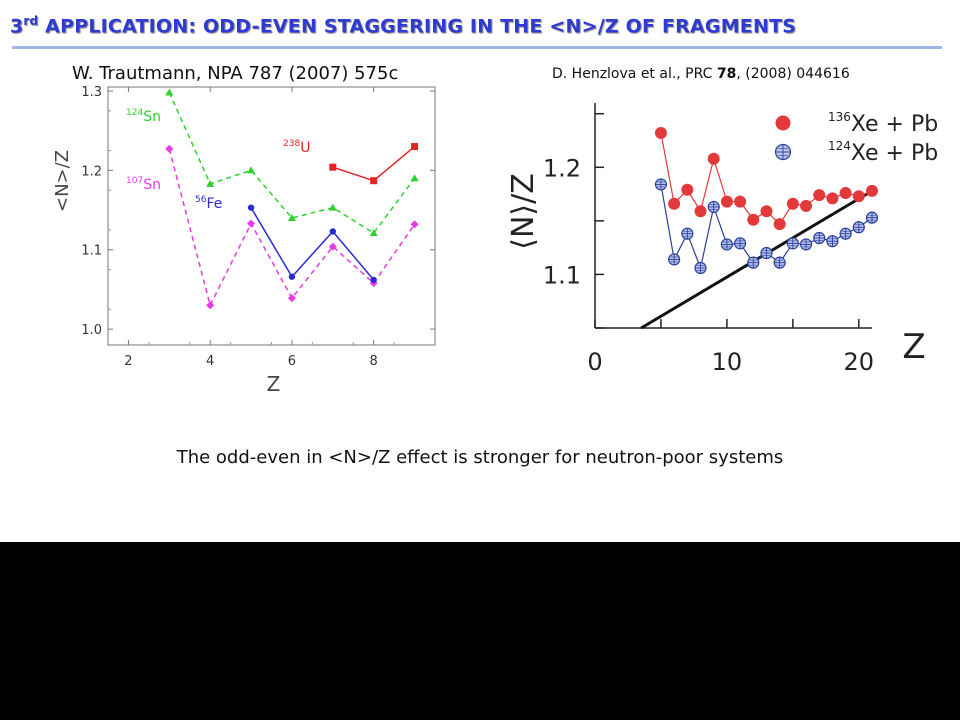 The width and height of the screenshot is (960, 720). I want to click on series-sn124-label: 124Sn, so click(143, 116).